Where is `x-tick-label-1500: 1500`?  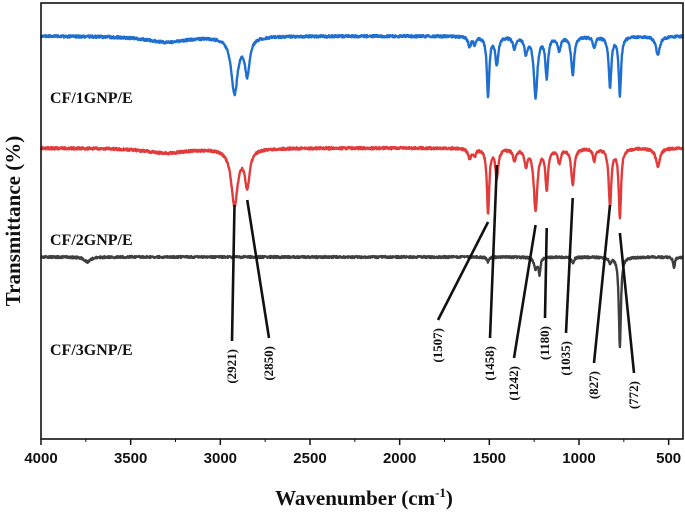
x-tick-label-1500: 1500 is located at coordinates (489, 458).